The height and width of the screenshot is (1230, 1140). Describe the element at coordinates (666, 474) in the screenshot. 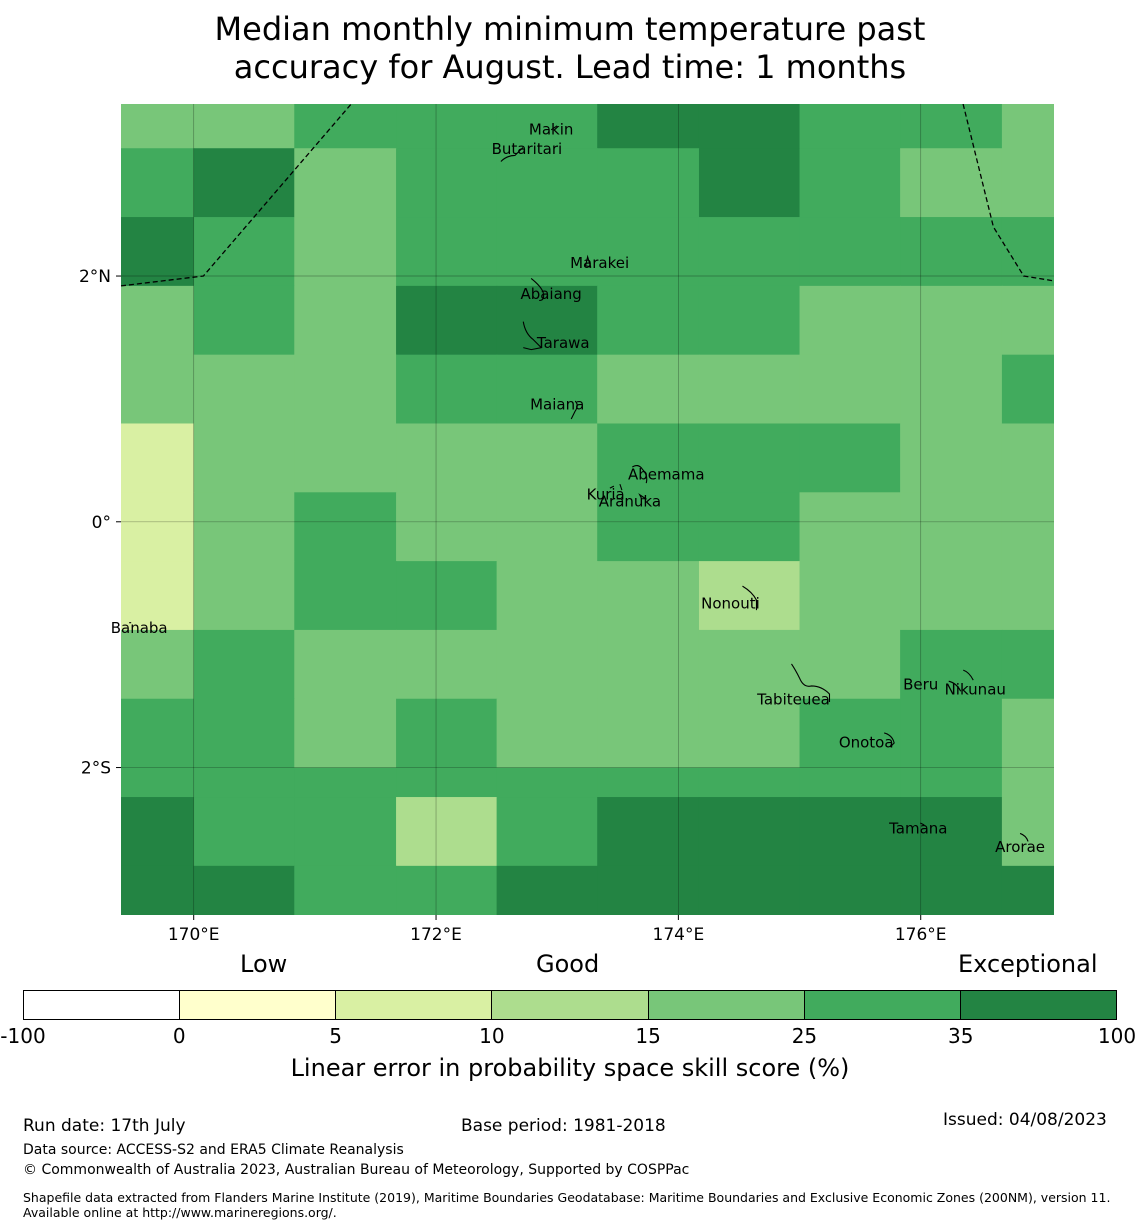

I see `island-abemama: Abemama` at that location.